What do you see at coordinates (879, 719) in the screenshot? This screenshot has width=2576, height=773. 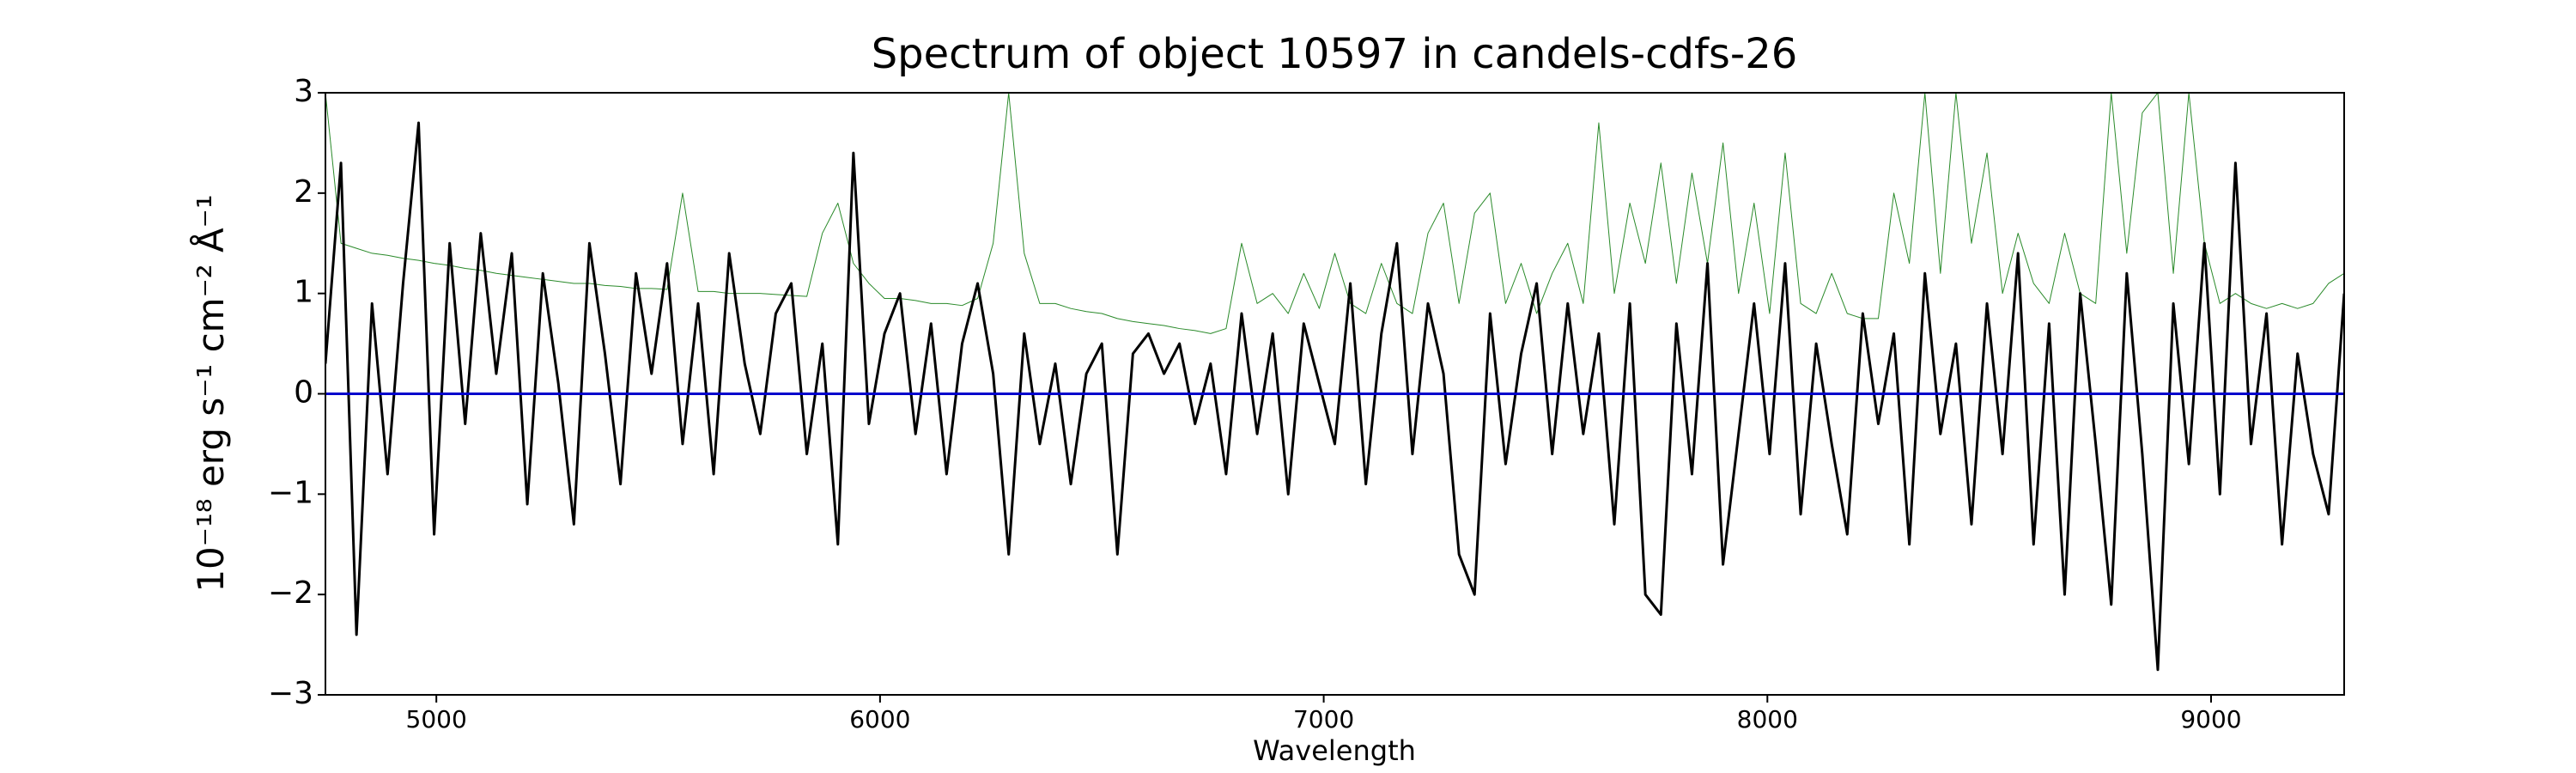 I see `x-tick-label: 6000` at bounding box center [879, 719].